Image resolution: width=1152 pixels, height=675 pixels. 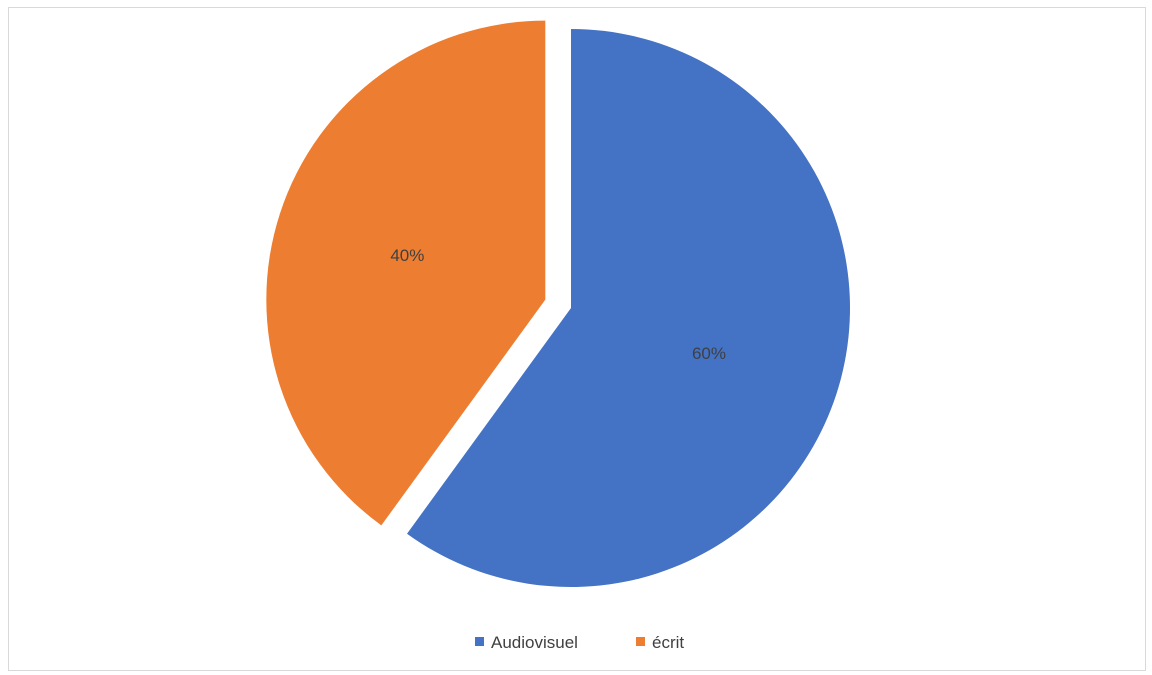 What do you see at coordinates (407, 255) in the screenshot?
I see `data-label-2: 40%` at bounding box center [407, 255].